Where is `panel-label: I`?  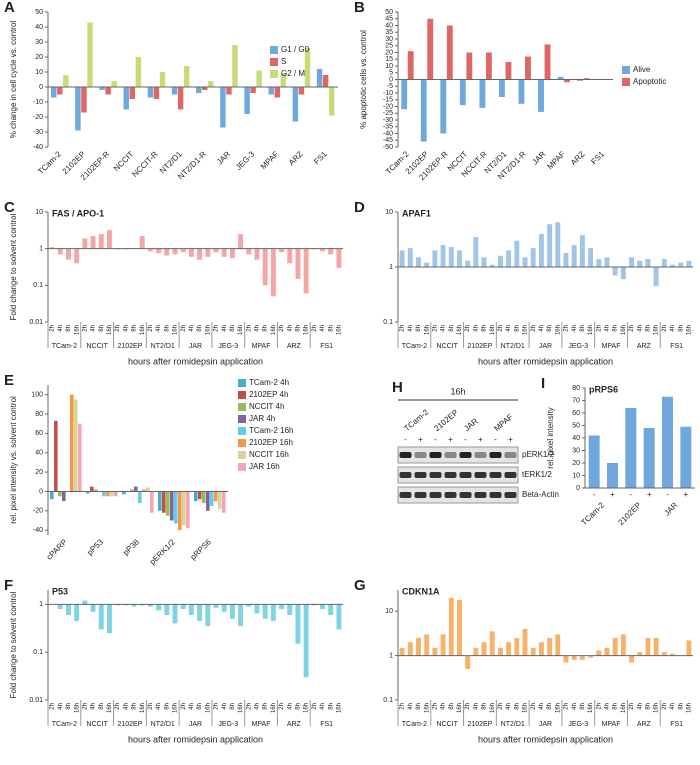 panel-label: I is located at coordinates (543, 383).